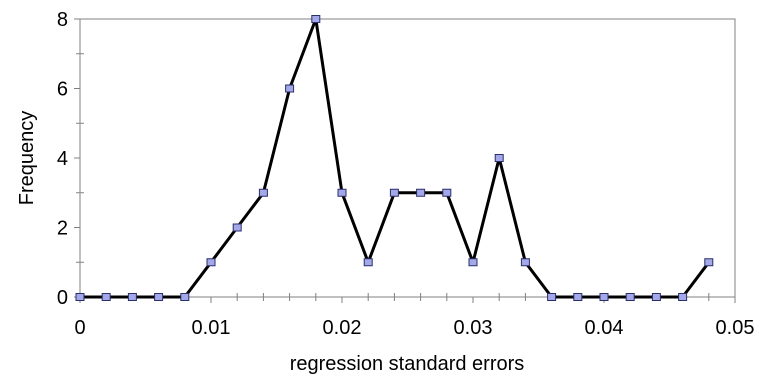 This screenshot has height=384, width=758. I want to click on x-tick-label: 0.04, so click(604, 328).